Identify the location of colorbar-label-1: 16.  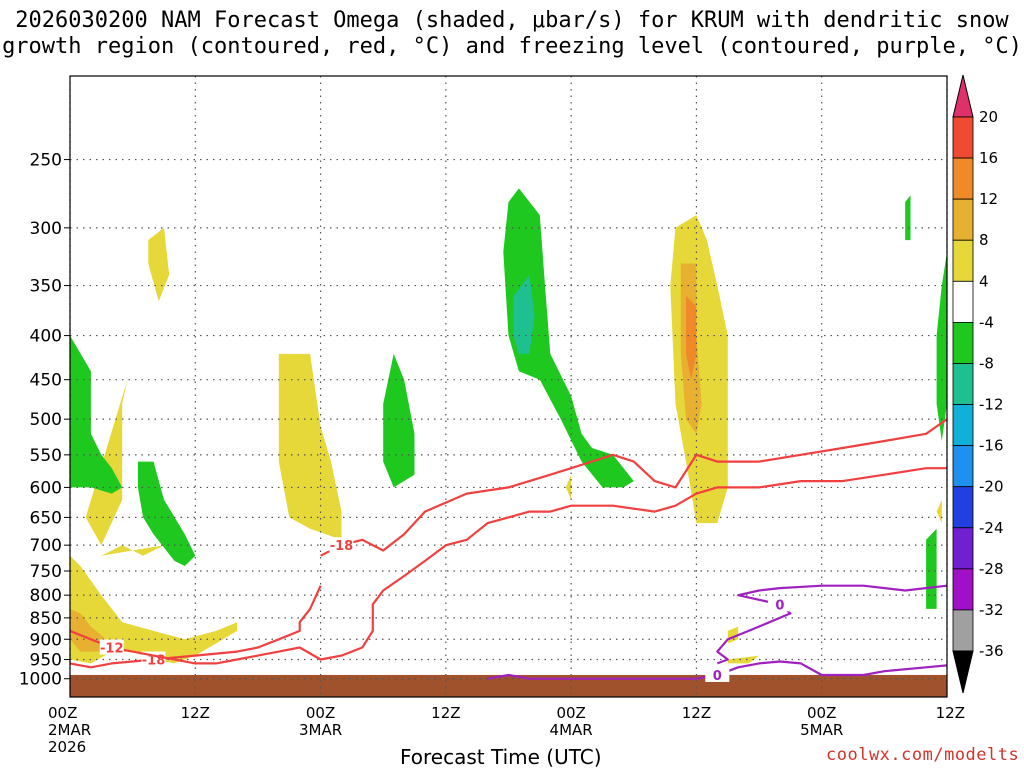
(988, 158).